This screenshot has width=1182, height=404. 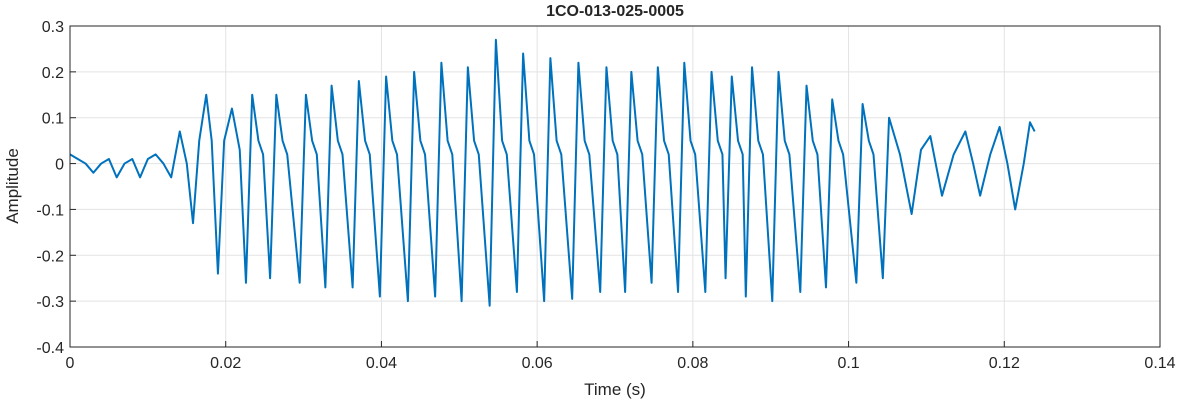 What do you see at coordinates (50, 302) in the screenshot?
I see `y-tick-label: -0.3` at bounding box center [50, 302].